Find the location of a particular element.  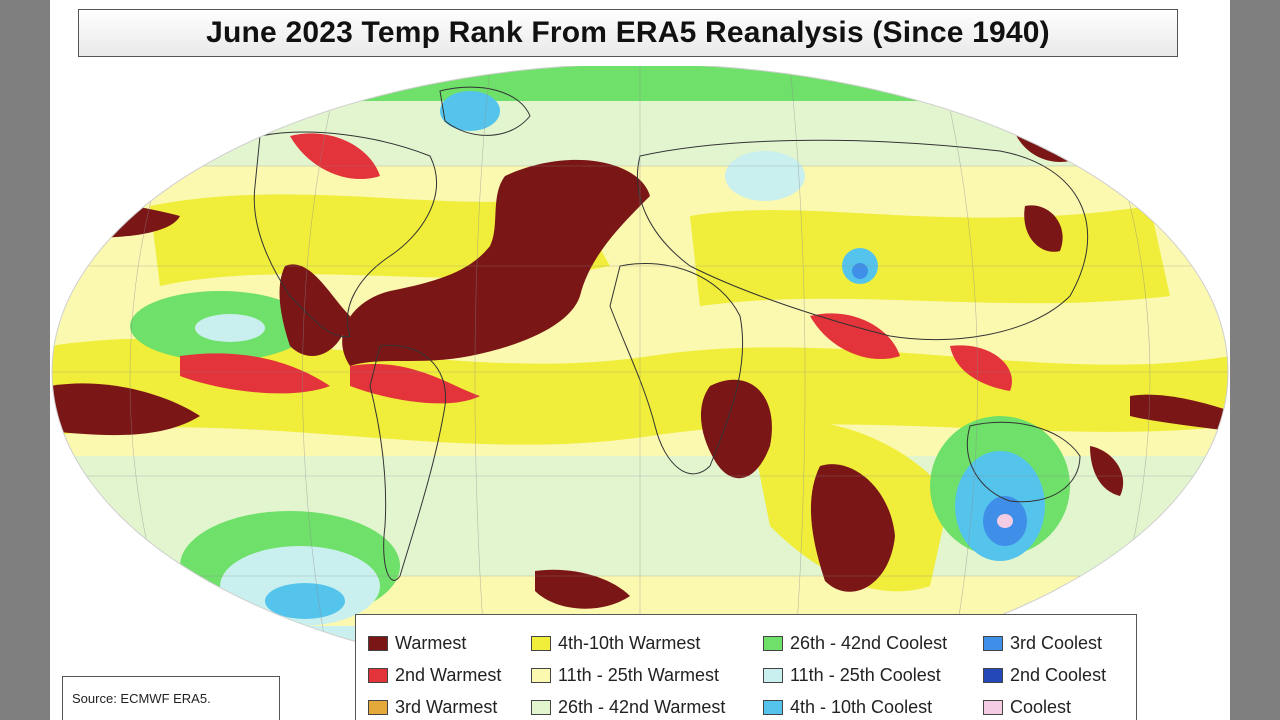

legend-item: 11th - 25th Coolest is located at coordinates (873, 675).